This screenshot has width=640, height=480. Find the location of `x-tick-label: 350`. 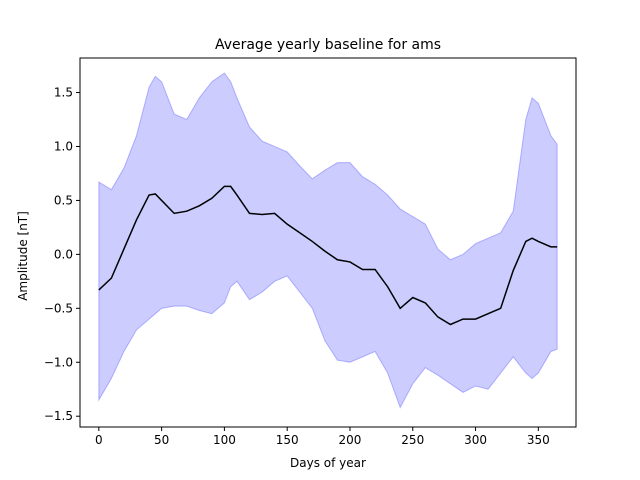

x-tick-label: 350 is located at coordinates (538, 440).